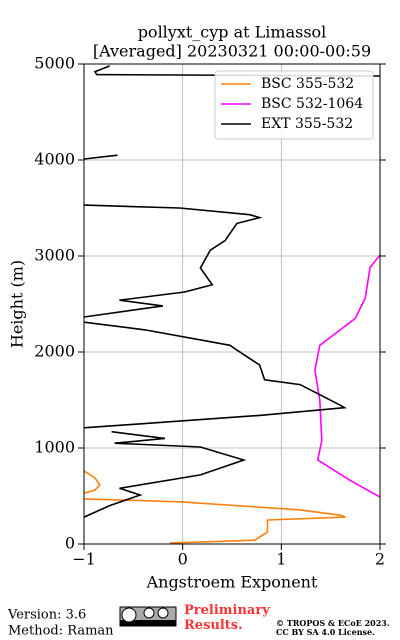  What do you see at coordinates (61, 631) in the screenshot?
I see `method: Method: Raman` at bounding box center [61, 631].